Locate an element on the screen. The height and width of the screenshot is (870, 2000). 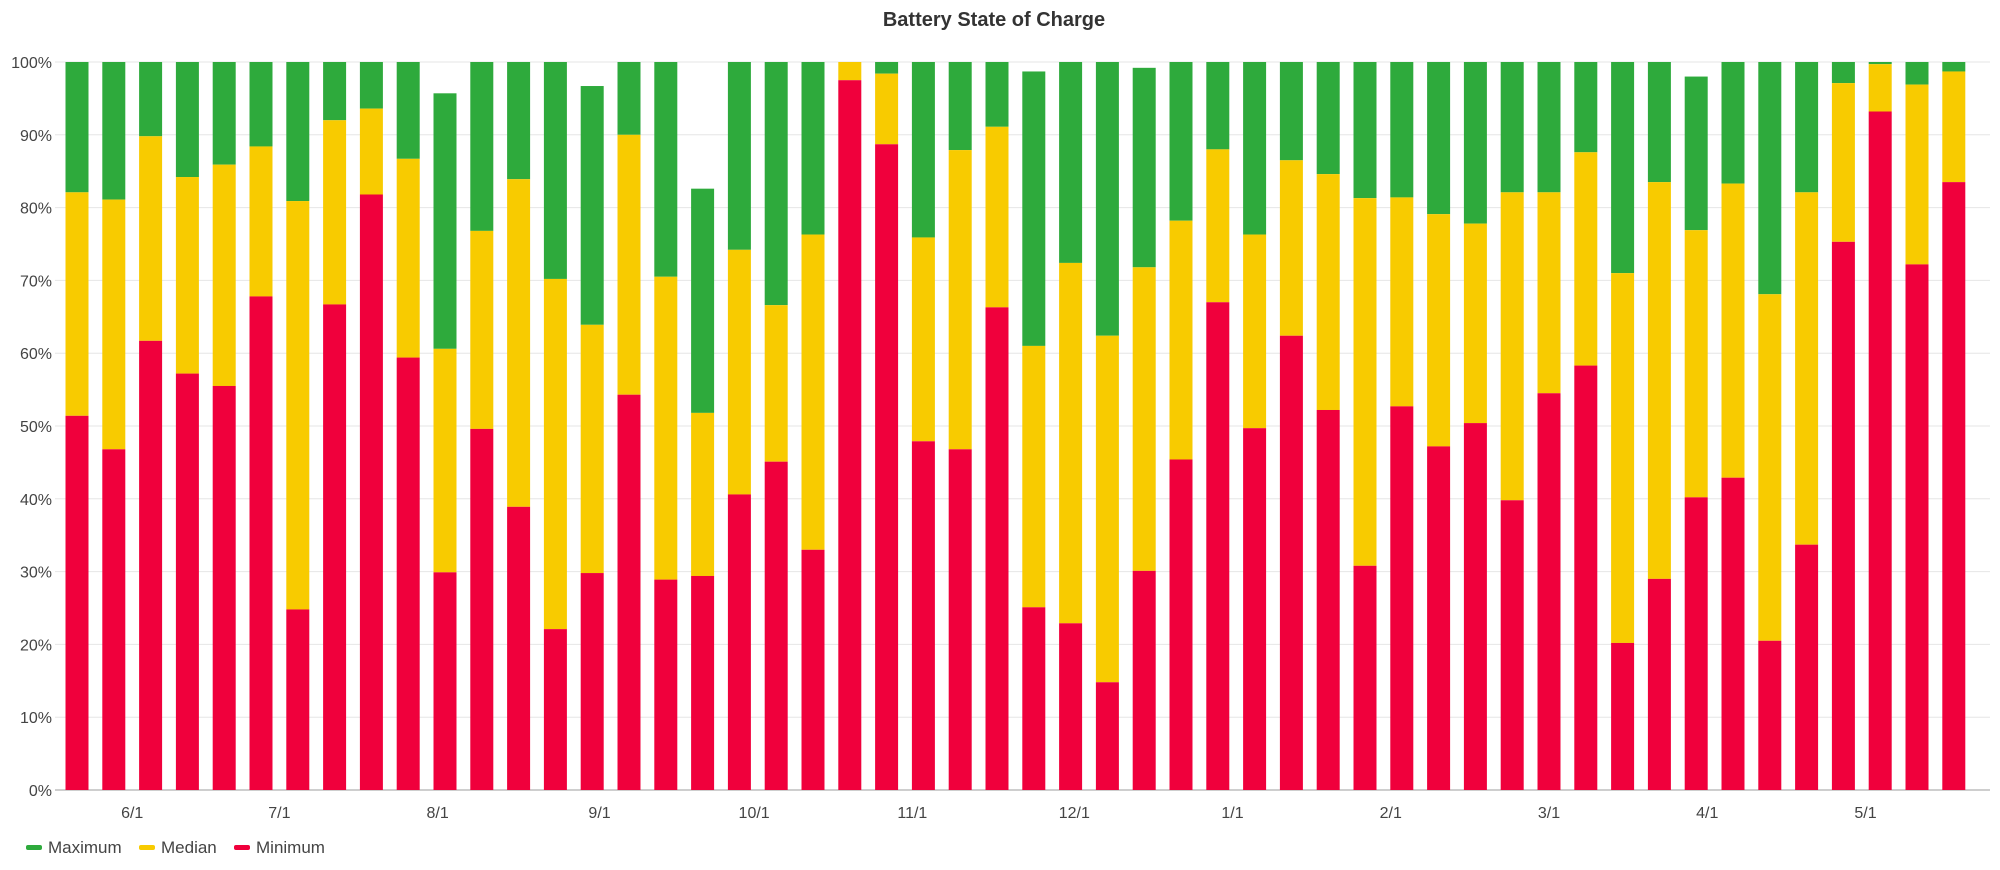
x-tick-label: 2/1 is located at coordinates (1391, 813).